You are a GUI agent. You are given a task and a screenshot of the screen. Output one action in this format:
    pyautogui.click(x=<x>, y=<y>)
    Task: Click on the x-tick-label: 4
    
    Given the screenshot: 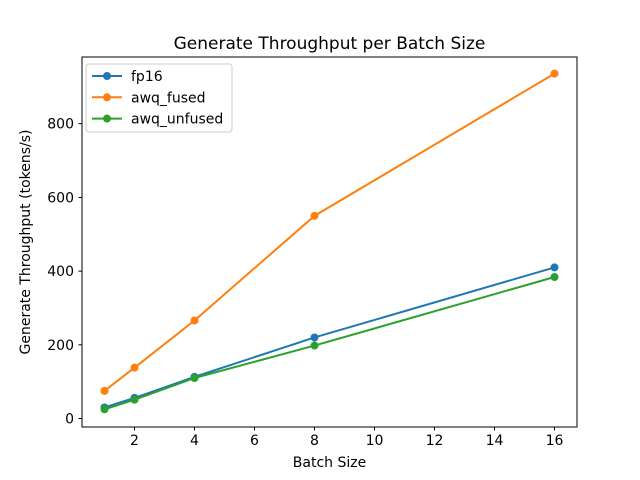 What is the action you would take?
    pyautogui.click(x=194, y=441)
    